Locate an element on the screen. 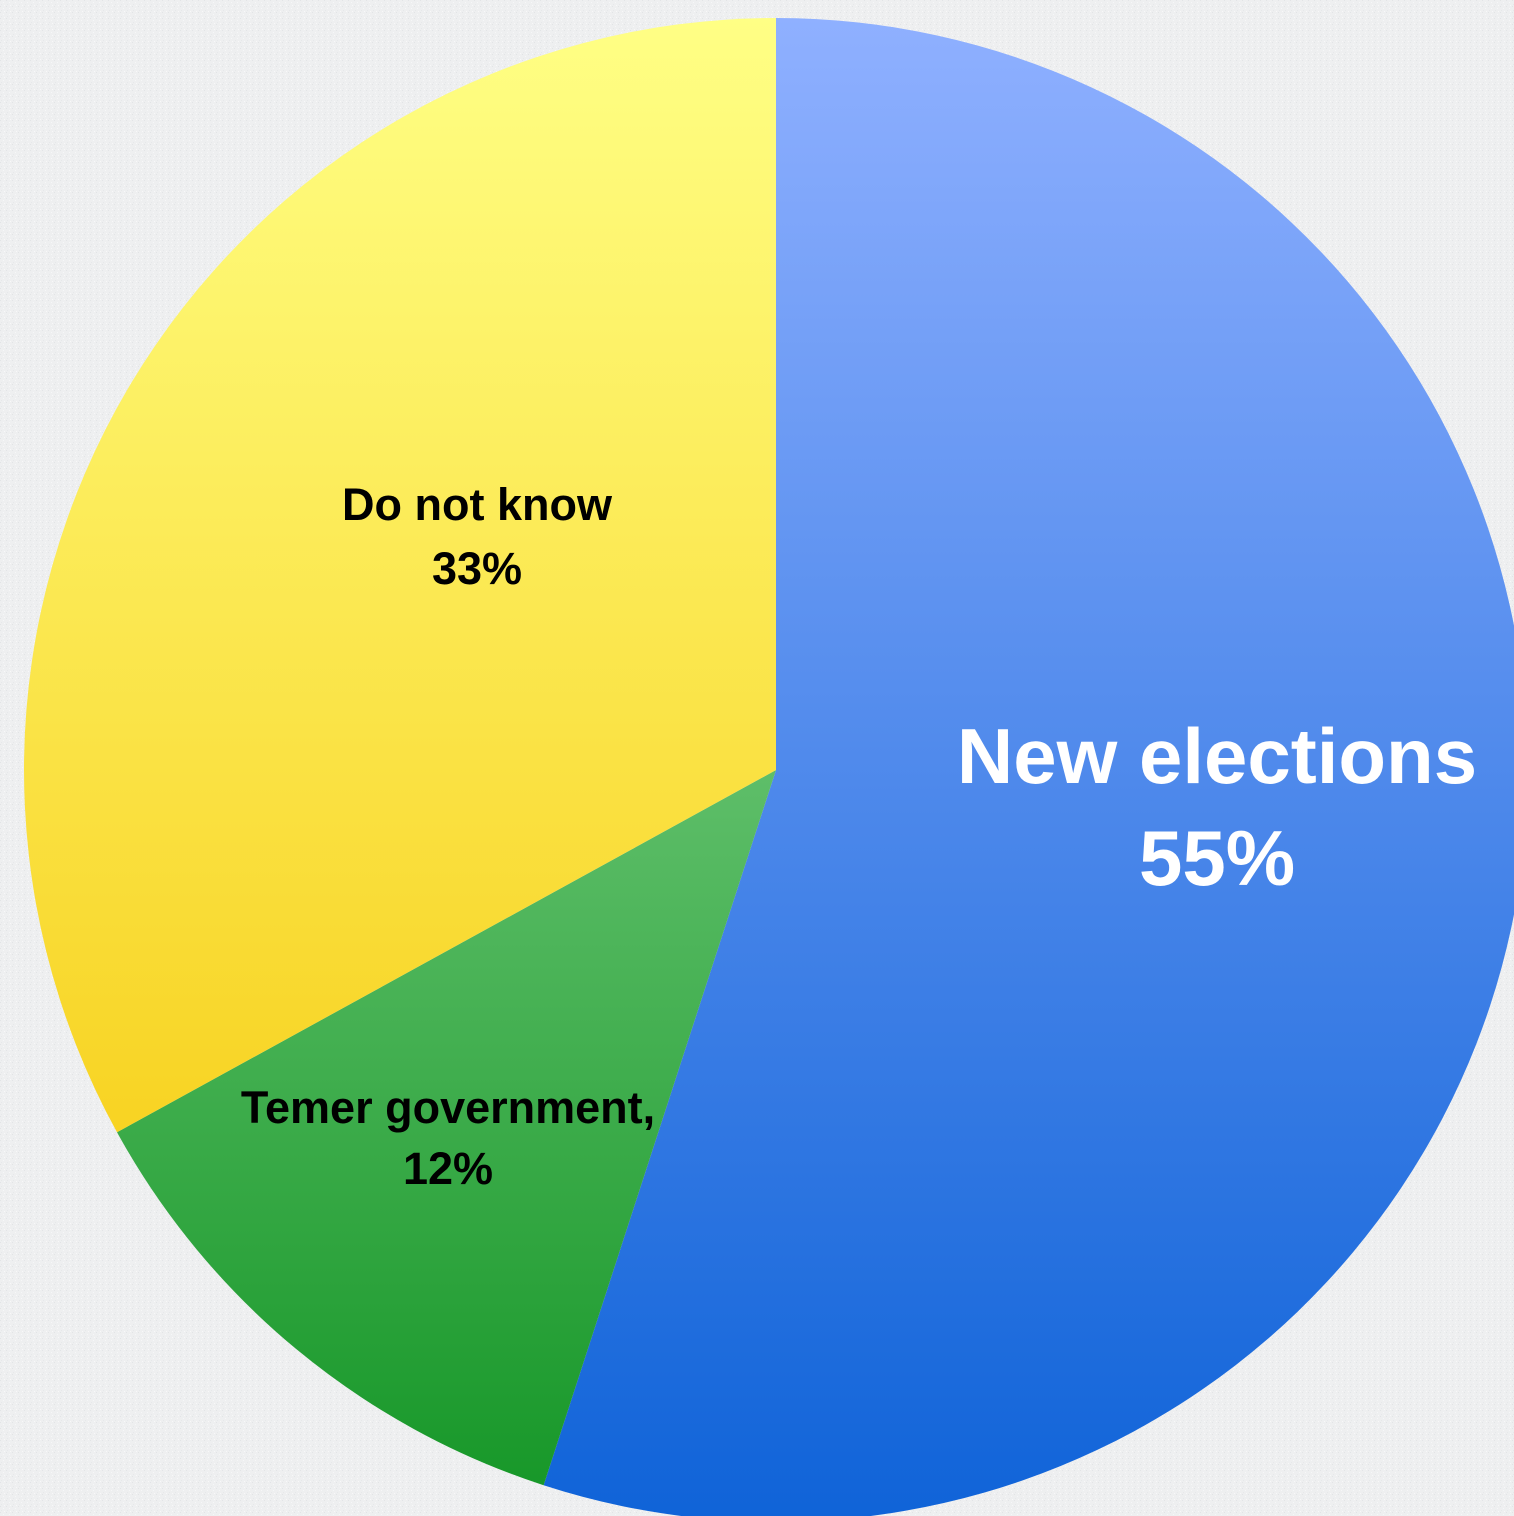  slice-label-new-elections-value: 55% is located at coordinates (1217, 858).